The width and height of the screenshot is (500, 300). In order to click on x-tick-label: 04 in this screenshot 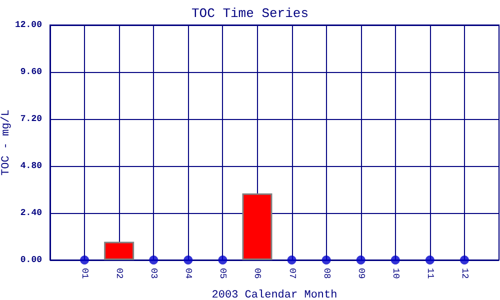, I will do `click(188, 273)`.